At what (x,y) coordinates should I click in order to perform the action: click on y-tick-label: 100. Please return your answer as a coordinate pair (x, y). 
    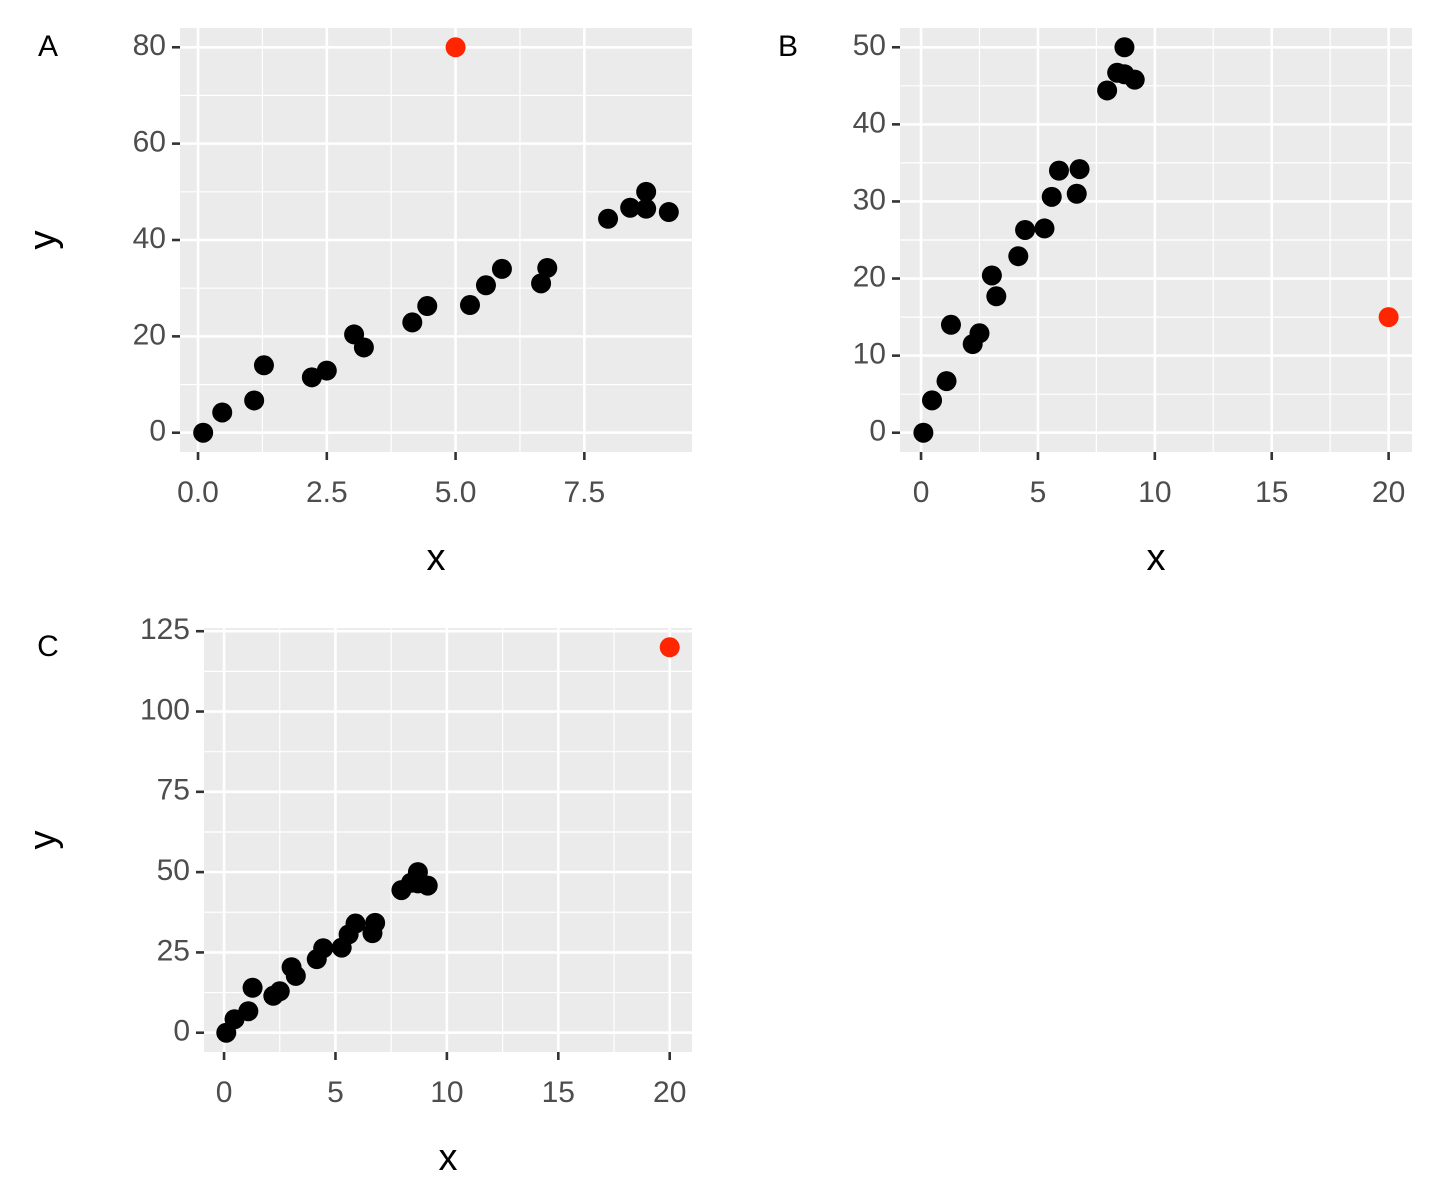
    Looking at the image, I should click on (165, 709).